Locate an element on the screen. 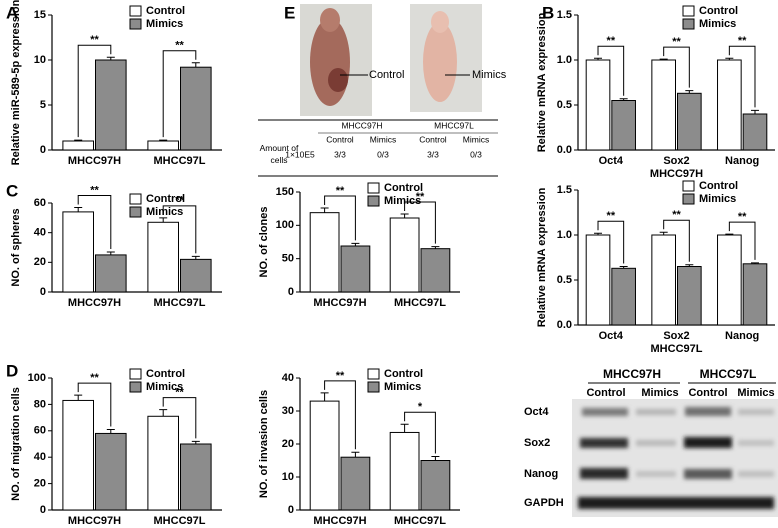 Image resolution: width=778 pixels, height=528 pixels. y-tick-label: 10 is located at coordinates (288, 477).